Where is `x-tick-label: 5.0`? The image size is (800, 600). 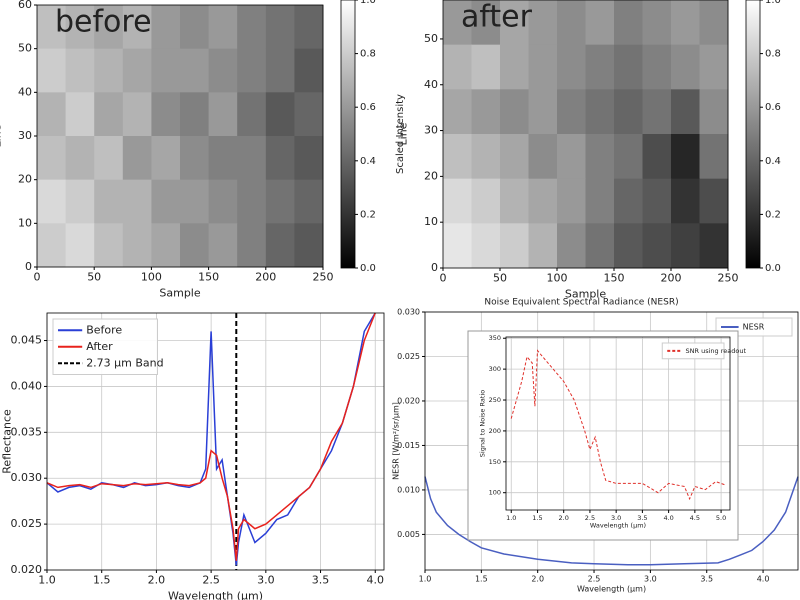 x-tick-label: 5.0 is located at coordinates (721, 518).